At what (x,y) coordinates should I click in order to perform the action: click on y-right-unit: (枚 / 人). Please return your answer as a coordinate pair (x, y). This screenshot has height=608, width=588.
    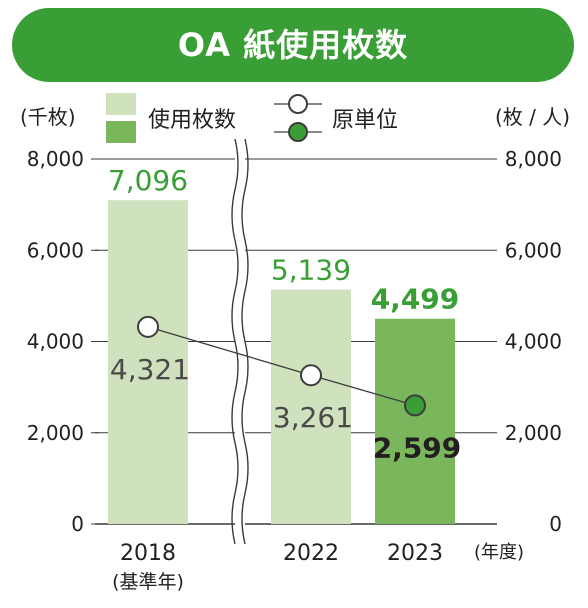
    Looking at the image, I should click on (532, 117).